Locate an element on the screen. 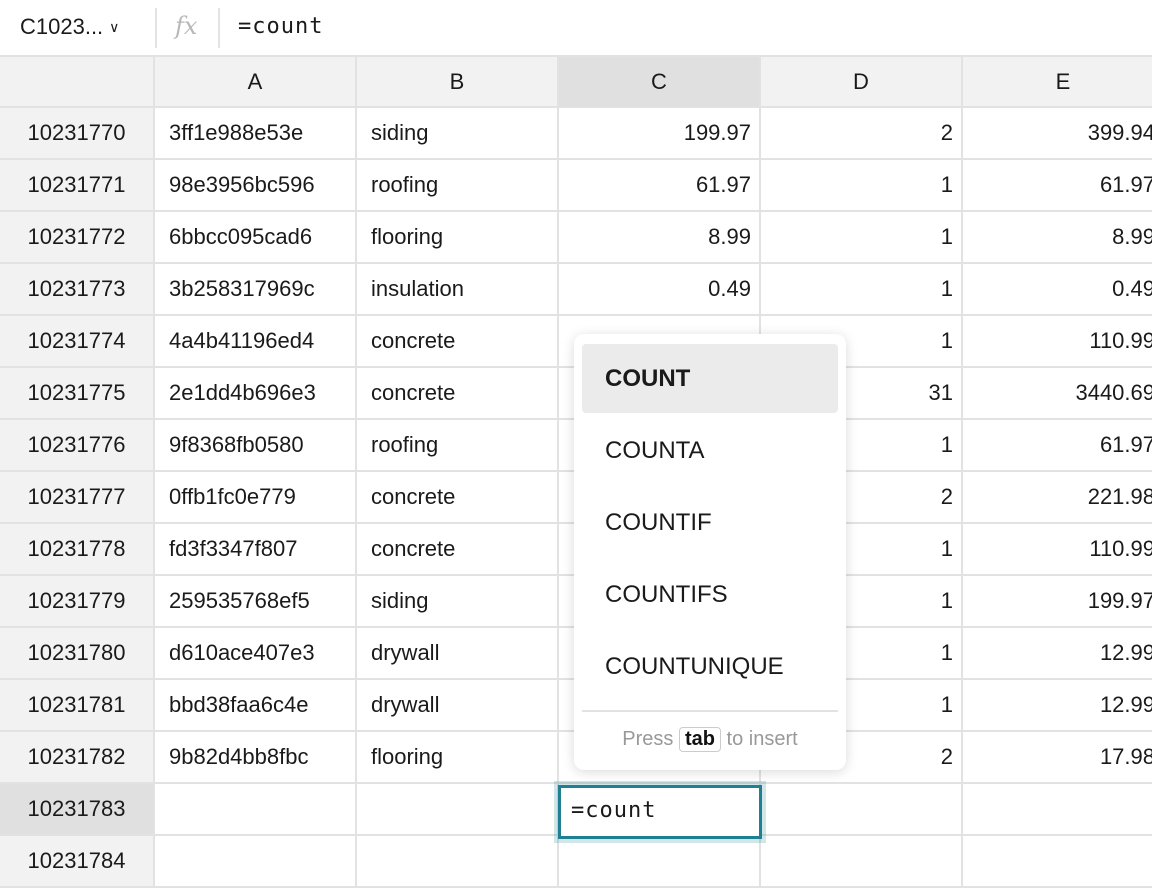 The image size is (1152, 888). column-header-c: C is located at coordinates (660, 82).